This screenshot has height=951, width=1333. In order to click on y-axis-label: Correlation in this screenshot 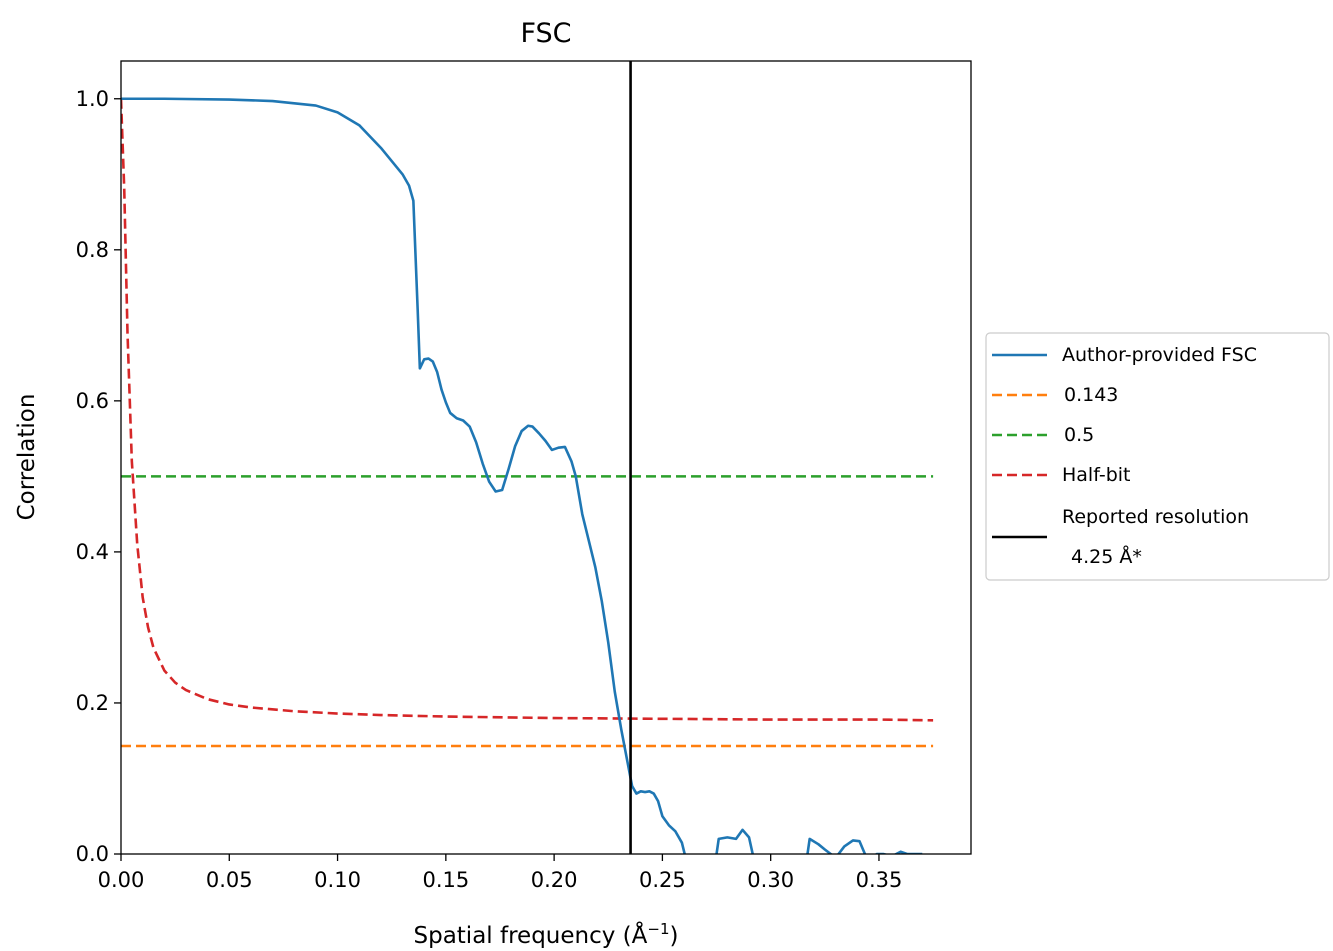, I will do `click(27, 457)`.